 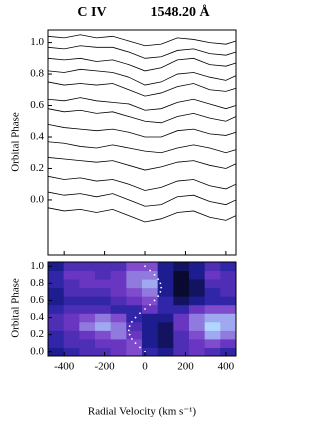 What do you see at coordinates (226, 367) in the screenshot?
I see `x-tick-label: 400` at bounding box center [226, 367].